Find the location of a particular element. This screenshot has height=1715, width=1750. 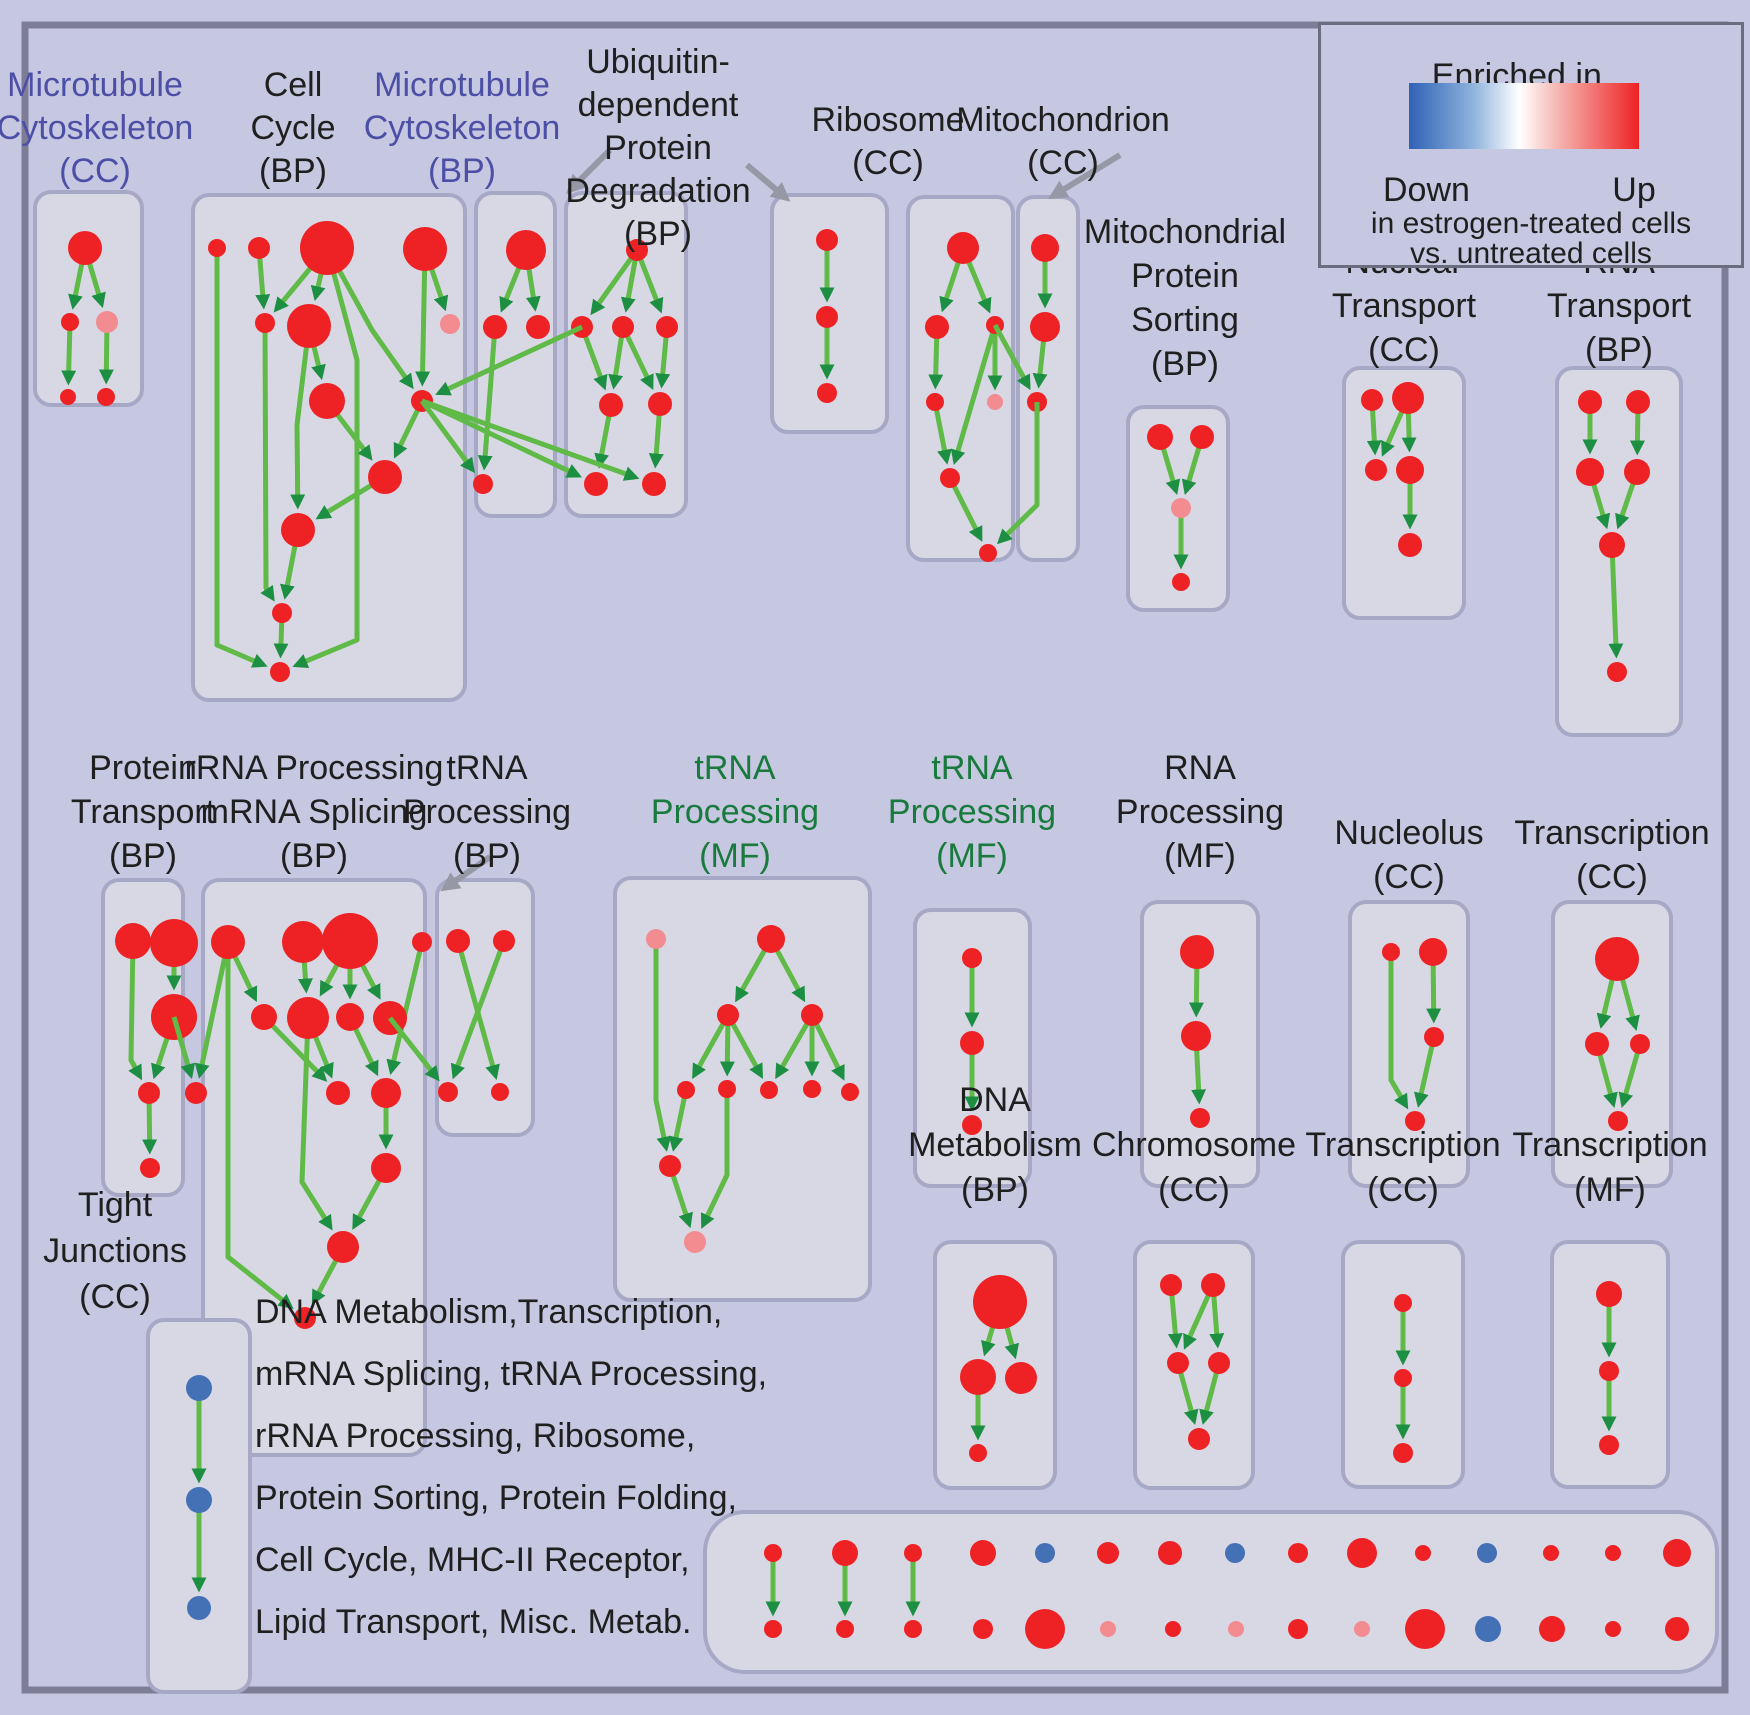

cluster-rna-transport-bp is located at coordinates (1619, 551).